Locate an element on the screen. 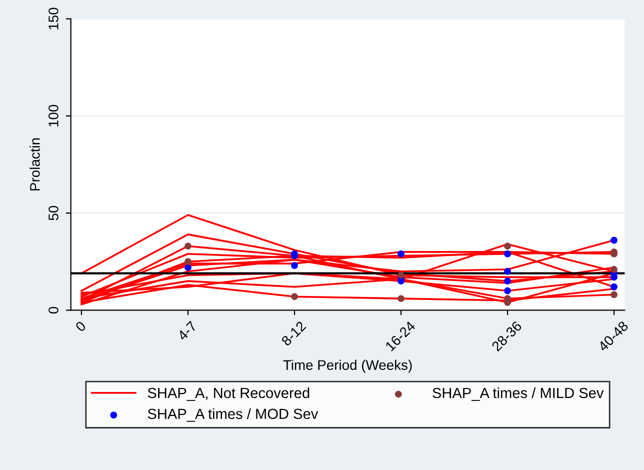  x-tick-label: 4-7 is located at coordinates (187, 331).